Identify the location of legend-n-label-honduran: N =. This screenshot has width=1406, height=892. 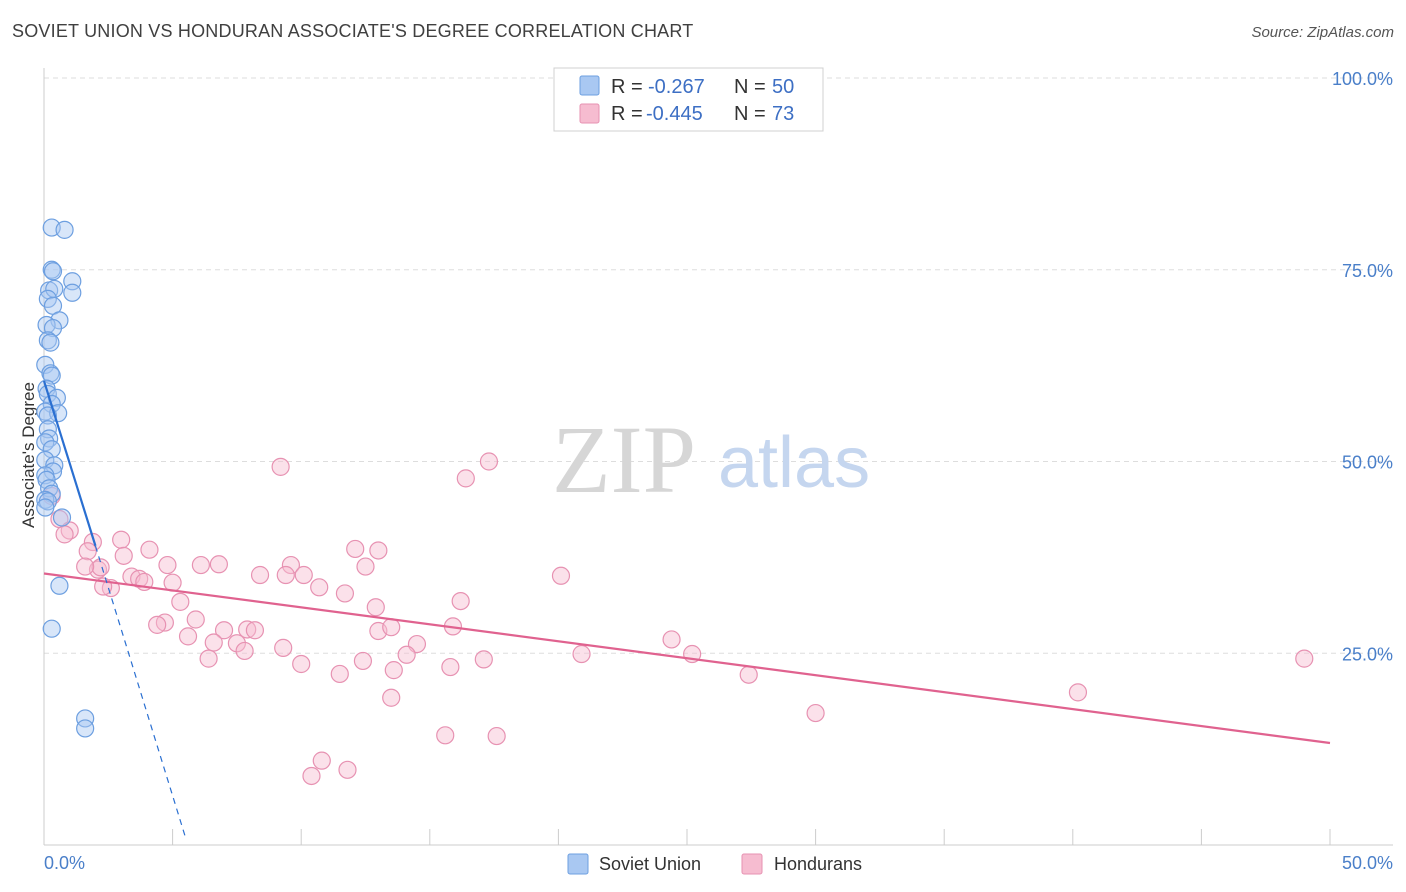
(750, 114).